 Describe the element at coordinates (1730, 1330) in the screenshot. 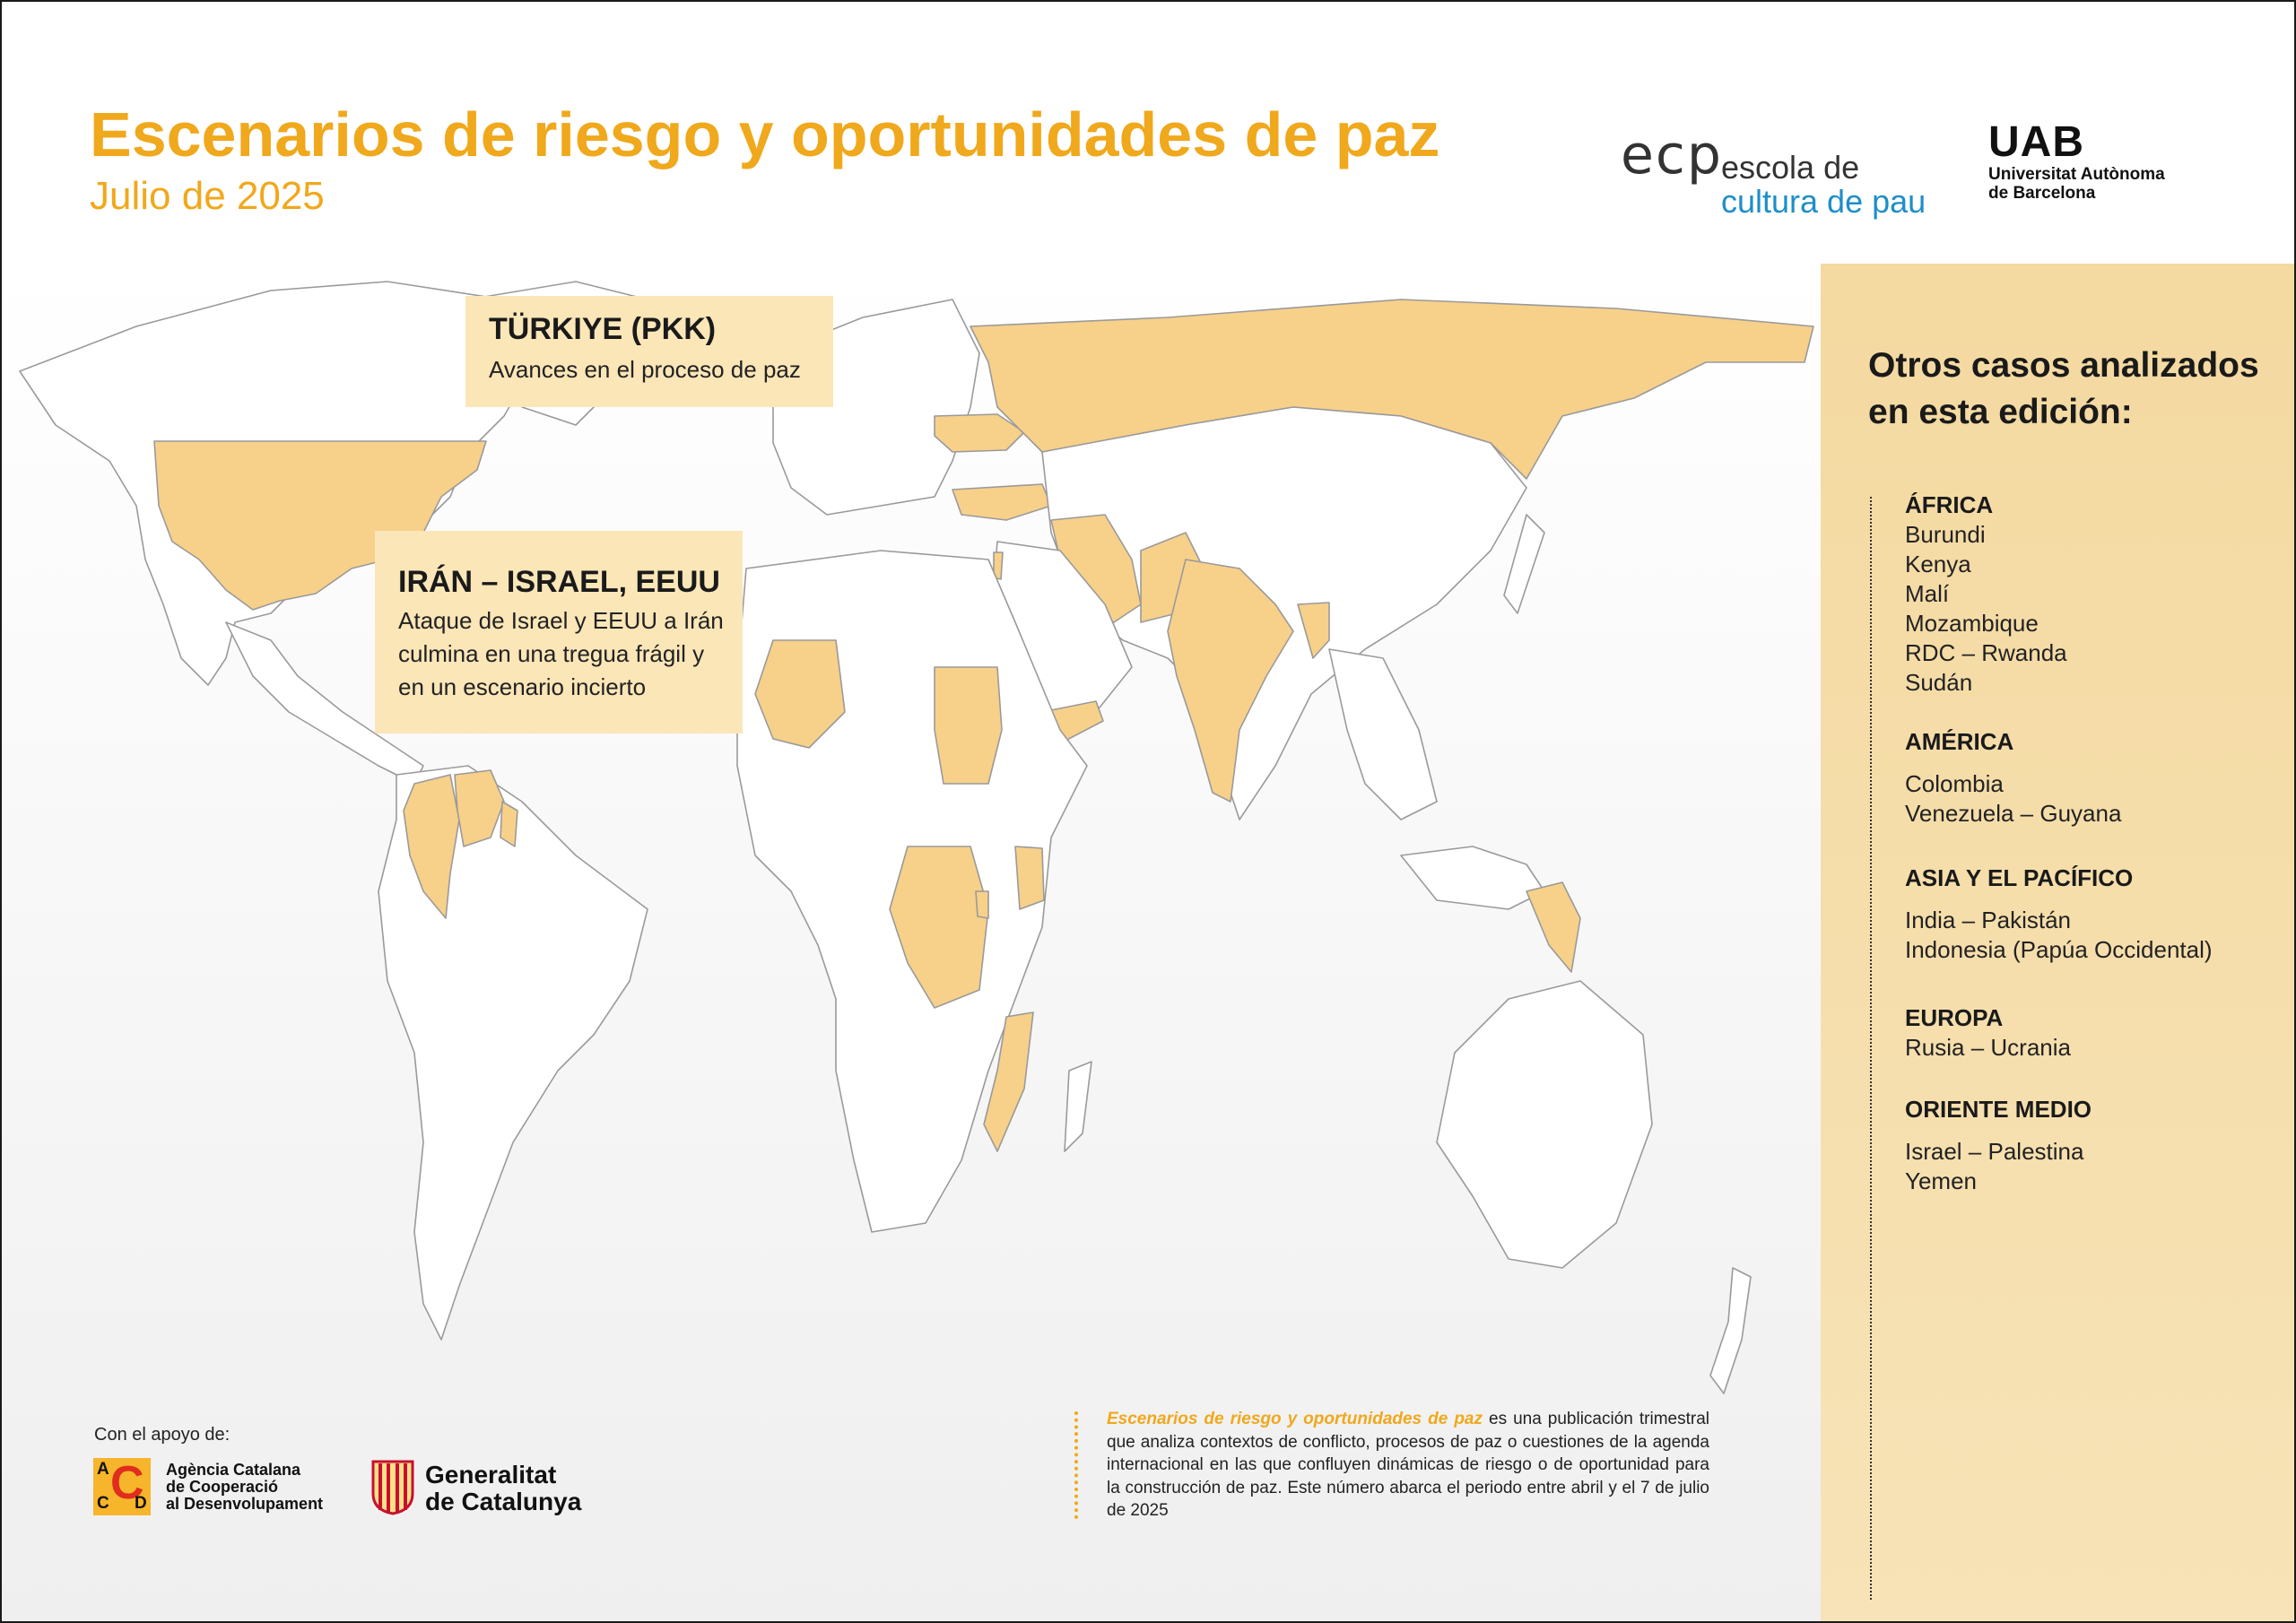

I see `landmass-new-zealand` at that location.